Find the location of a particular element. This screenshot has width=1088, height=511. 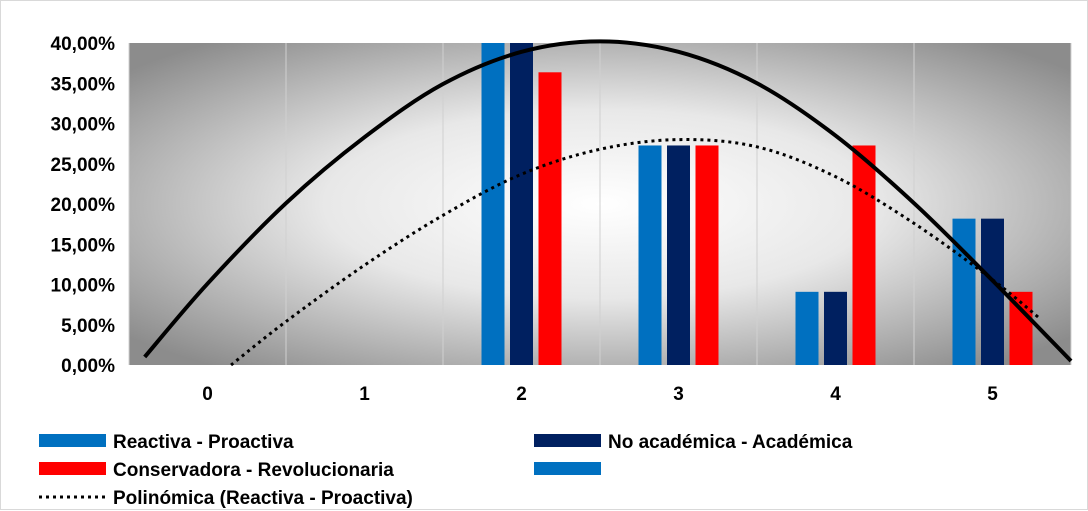

y-tick-label: 40,00% is located at coordinates (83, 44).